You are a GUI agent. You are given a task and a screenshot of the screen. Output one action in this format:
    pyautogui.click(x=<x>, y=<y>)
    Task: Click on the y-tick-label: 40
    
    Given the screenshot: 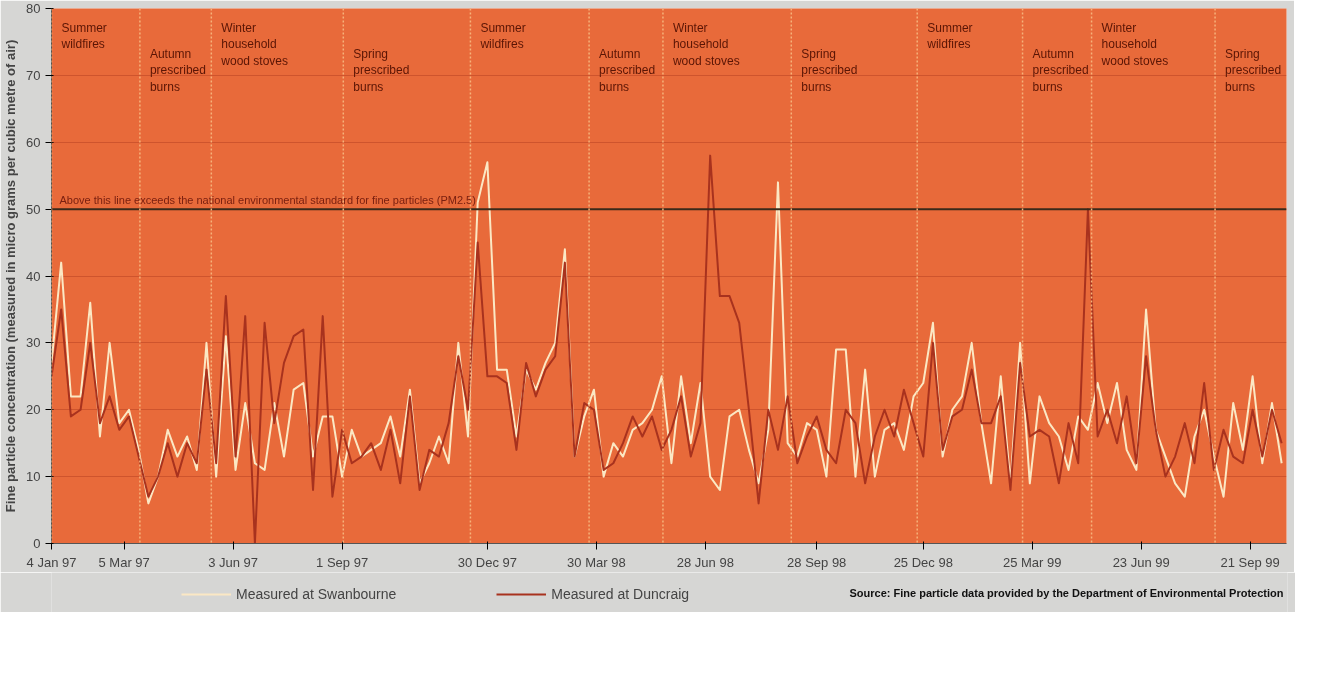 What is the action you would take?
    pyautogui.click(x=33, y=276)
    